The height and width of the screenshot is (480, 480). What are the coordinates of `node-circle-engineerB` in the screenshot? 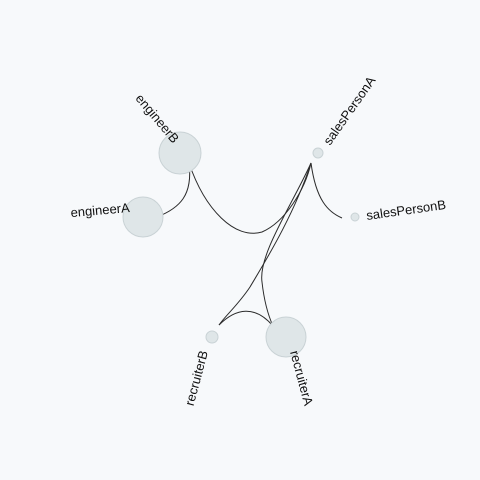 It's located at (180, 153).